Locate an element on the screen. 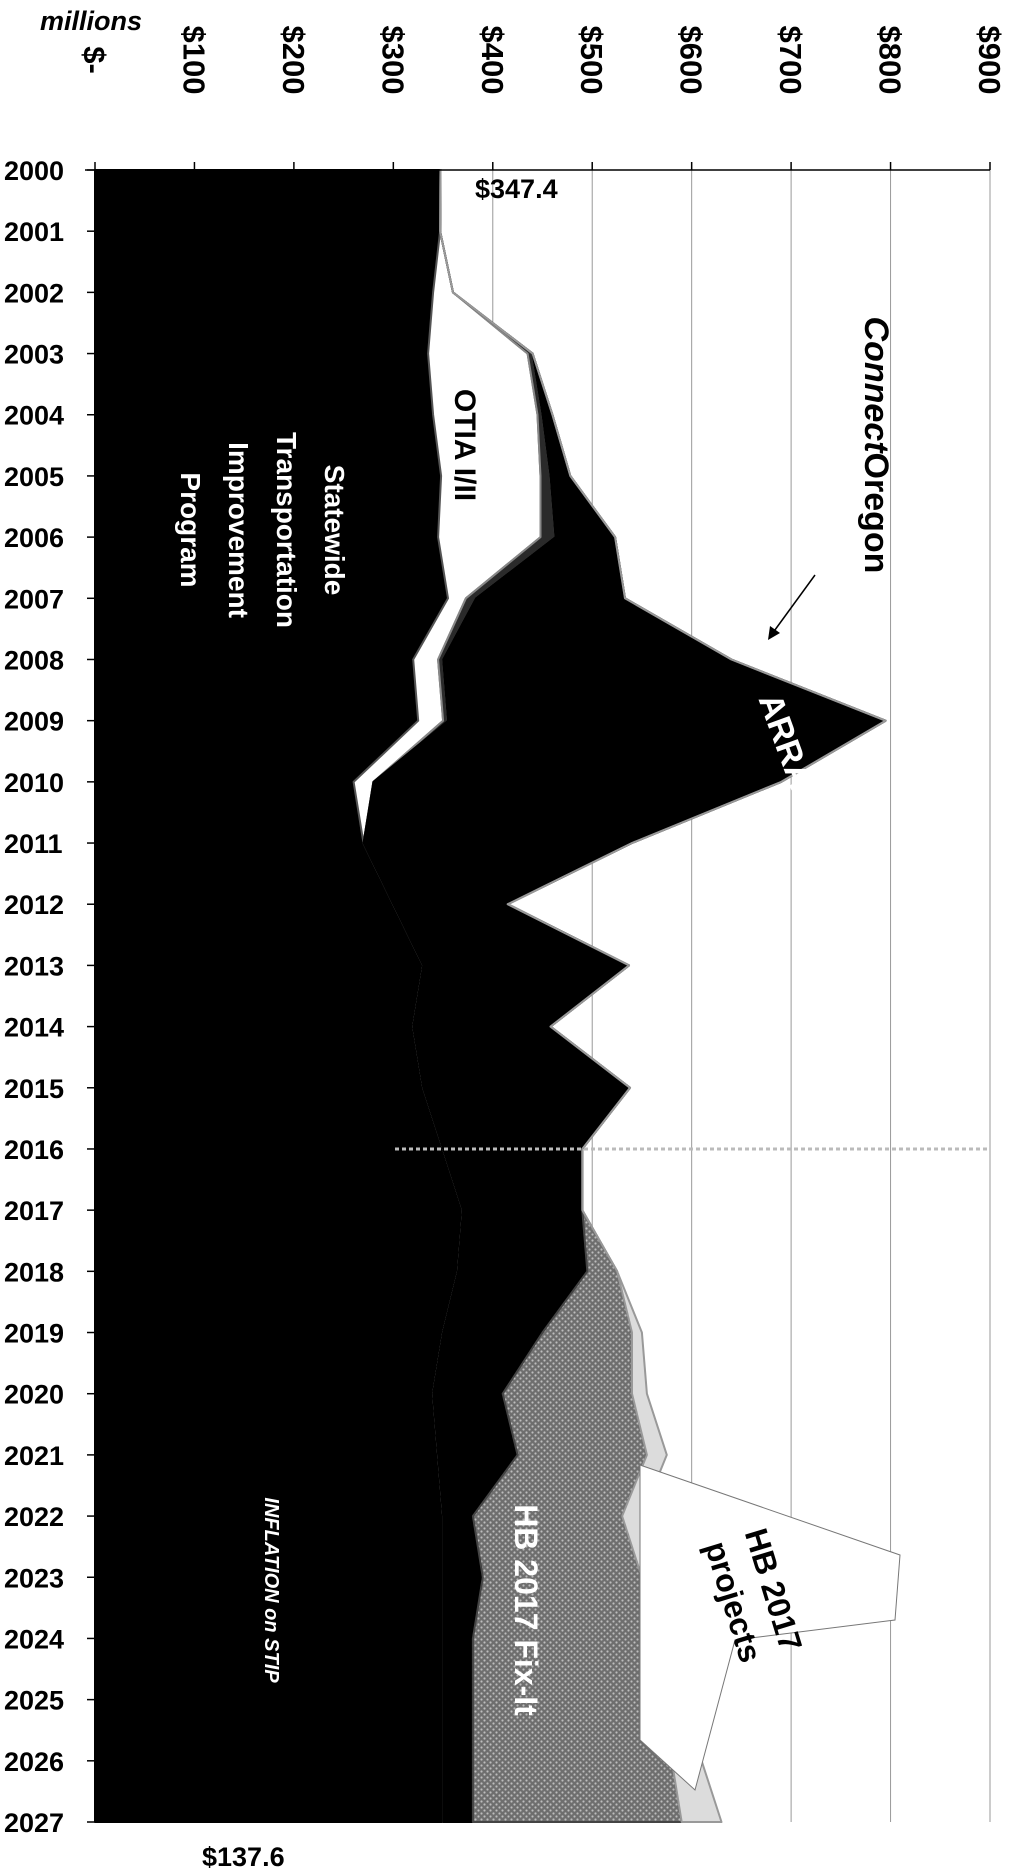 The height and width of the screenshot is (1875, 1024). year-tick-label: 2002 is located at coordinates (34, 293).